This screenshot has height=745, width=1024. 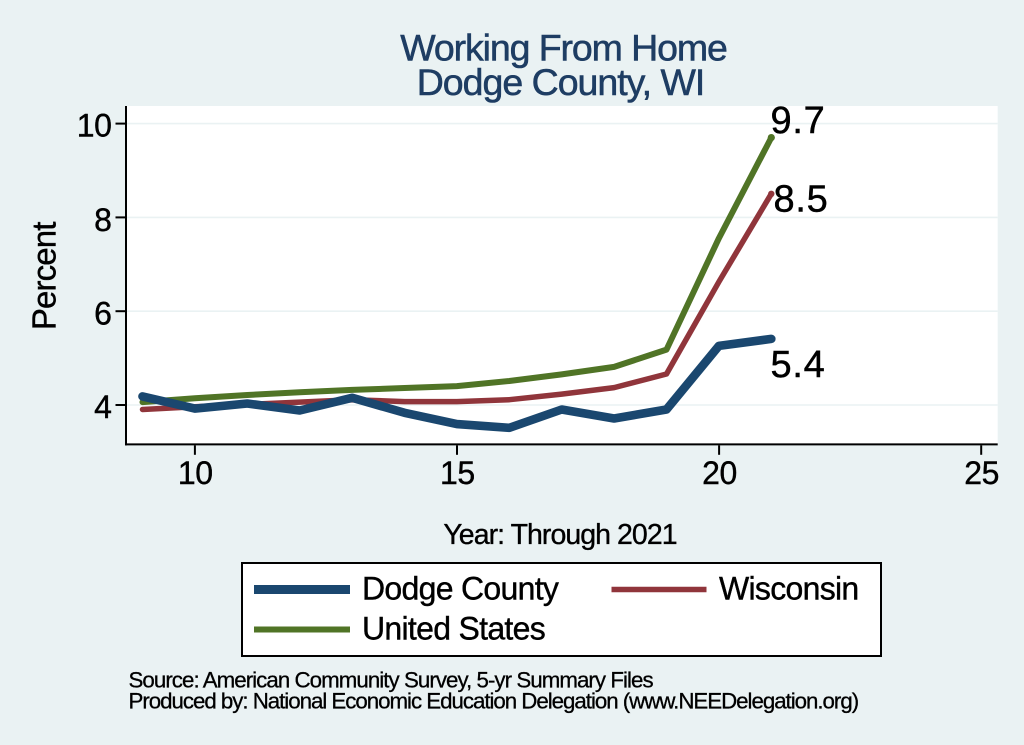 I want to click on svg-text: 9.7, so click(x=798, y=121).